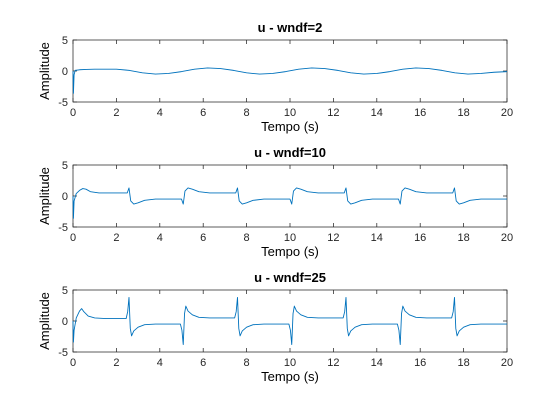 This screenshot has width=560, height=420. What do you see at coordinates (290, 277) in the screenshot?
I see `chart-title: u - wndf=25` at bounding box center [290, 277].